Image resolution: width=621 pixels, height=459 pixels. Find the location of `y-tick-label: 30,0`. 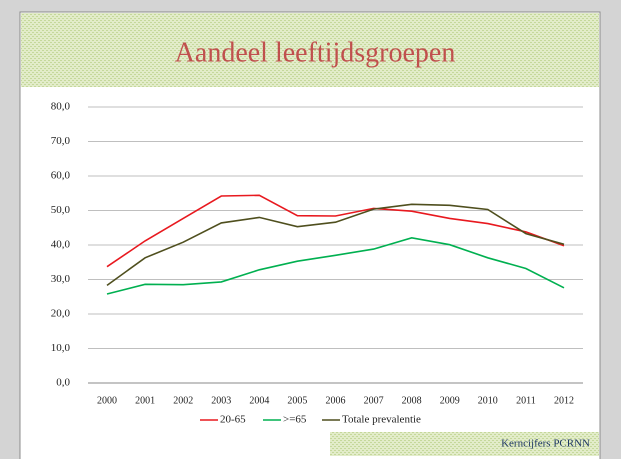

y-tick-label: 30,0 is located at coordinates (61, 279).